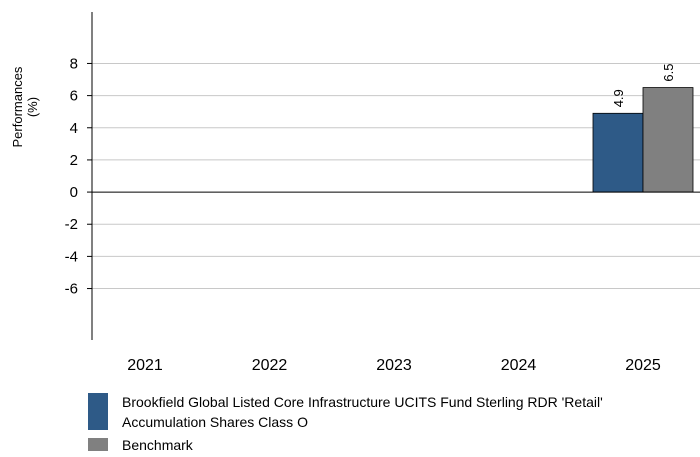  Describe the element at coordinates (668, 72) in the screenshot. I see `data-label-benchmark: 6.5` at that location.